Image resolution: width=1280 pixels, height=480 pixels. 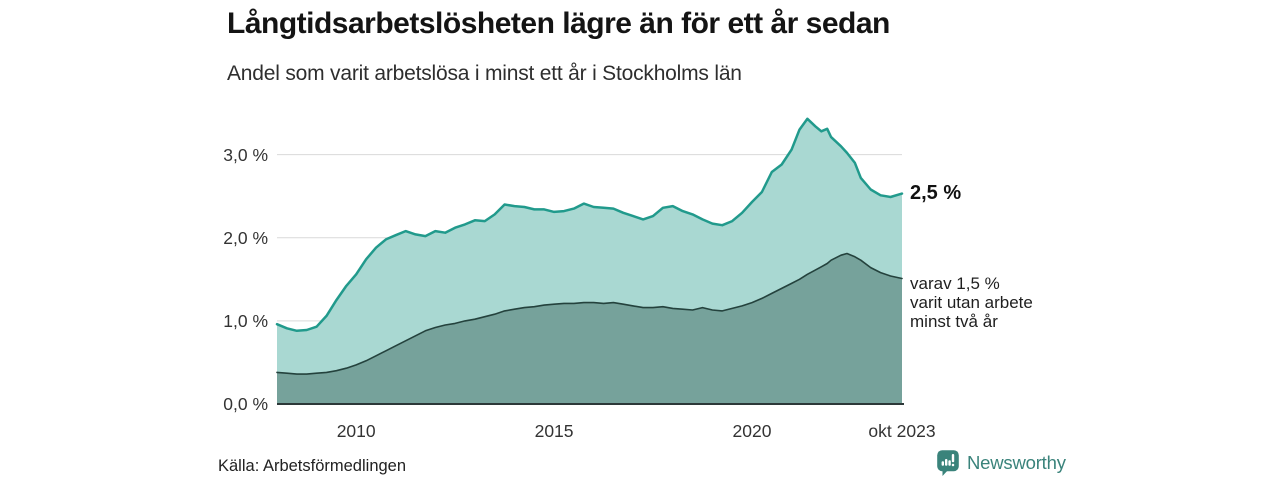 I want to click on brand-logo: Newsworthy, so click(x=1001, y=463).